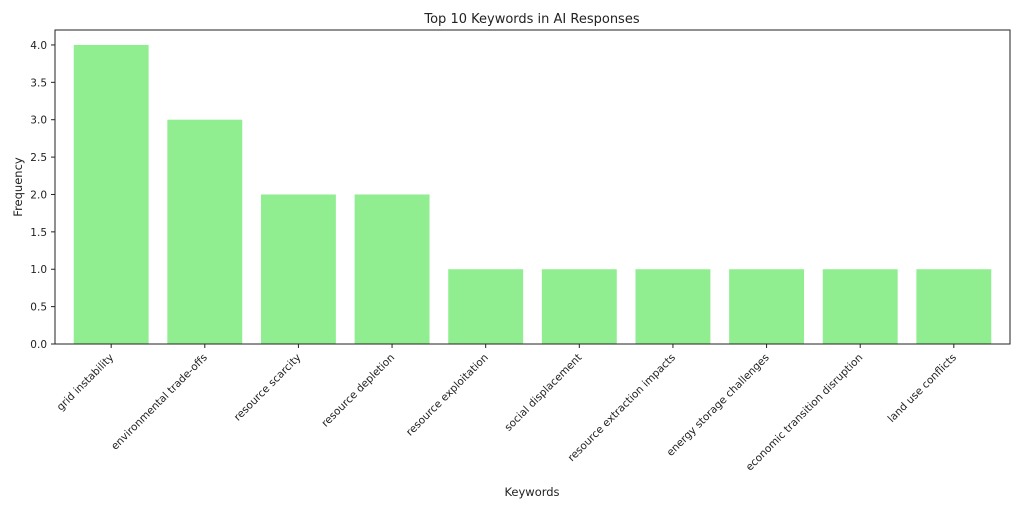 The height and width of the screenshot is (516, 1024). What do you see at coordinates (531, 19) in the screenshot?
I see `chart-title: Top 10 Keywords in AI Responses` at bounding box center [531, 19].